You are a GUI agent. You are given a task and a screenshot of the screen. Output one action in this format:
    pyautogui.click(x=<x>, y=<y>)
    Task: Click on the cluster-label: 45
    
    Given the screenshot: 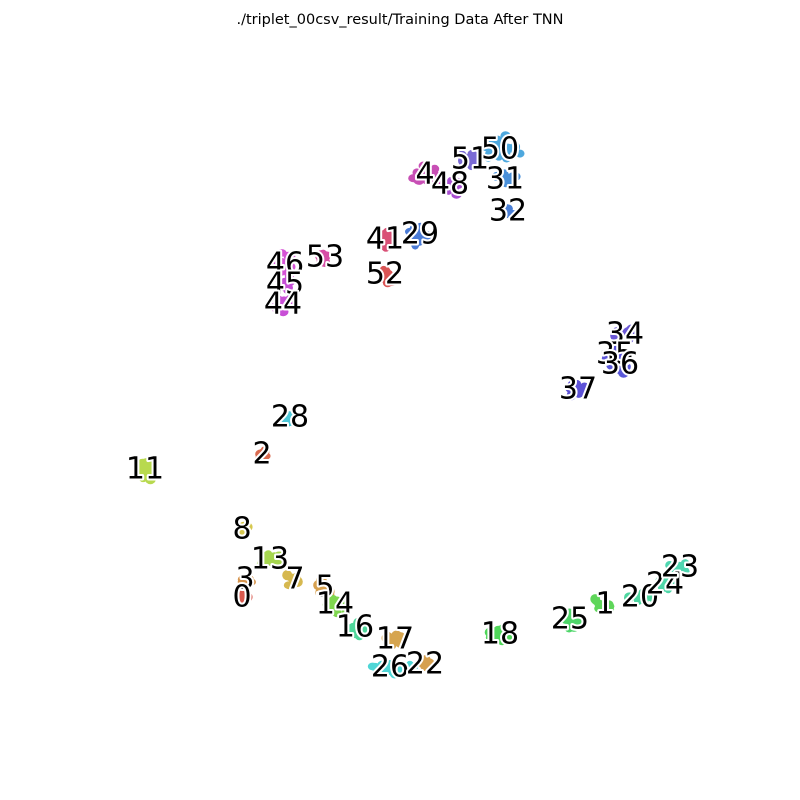 What is the action you would take?
    pyautogui.click(x=285, y=284)
    